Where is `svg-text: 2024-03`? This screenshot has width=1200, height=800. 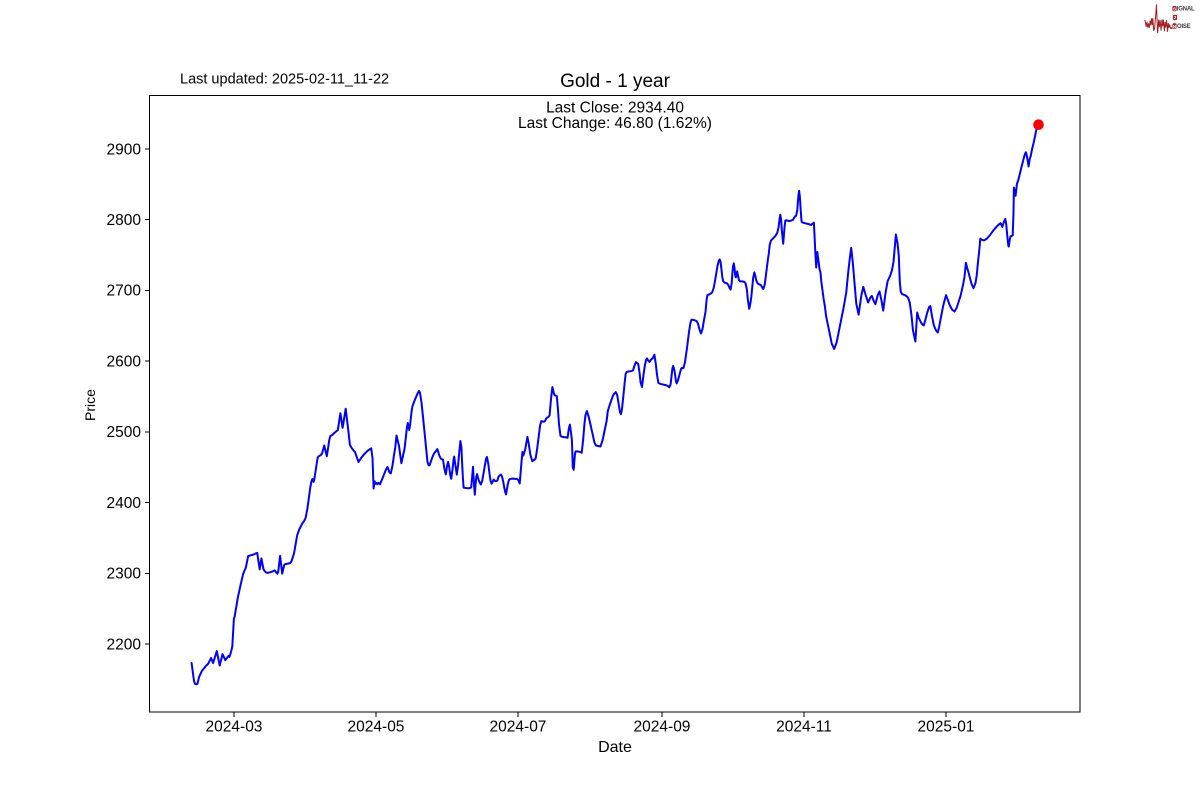 svg-text: 2024-03 is located at coordinates (234, 727).